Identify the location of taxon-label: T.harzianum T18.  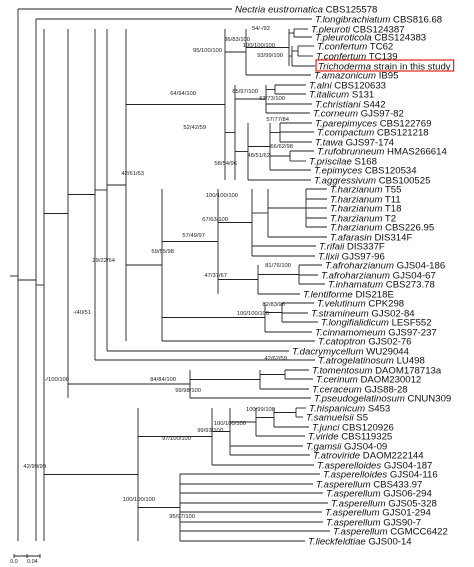
(365, 208).